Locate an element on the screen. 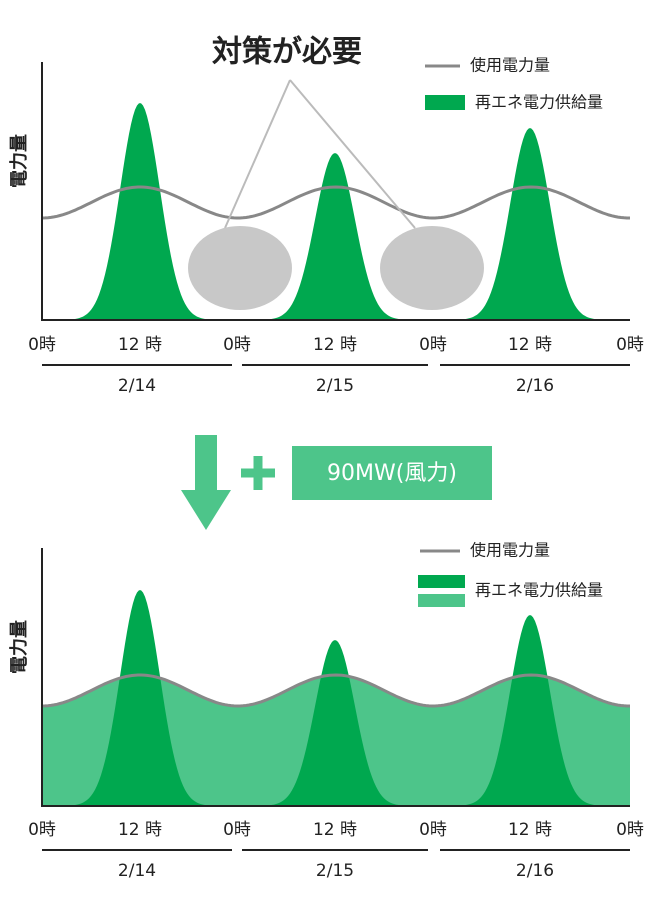 The image size is (670, 905). down-arrow is located at coordinates (206, 482).